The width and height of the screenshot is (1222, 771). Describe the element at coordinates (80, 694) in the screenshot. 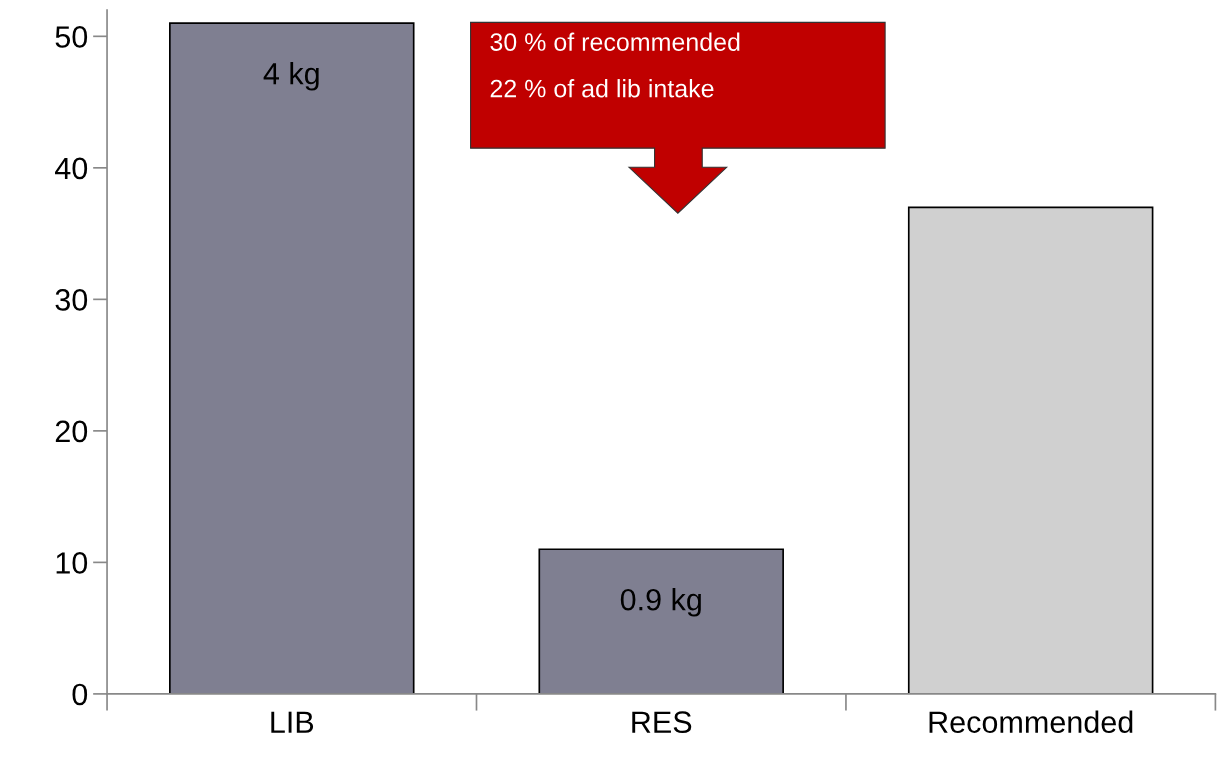

I see `y-tick-label: 0` at that location.